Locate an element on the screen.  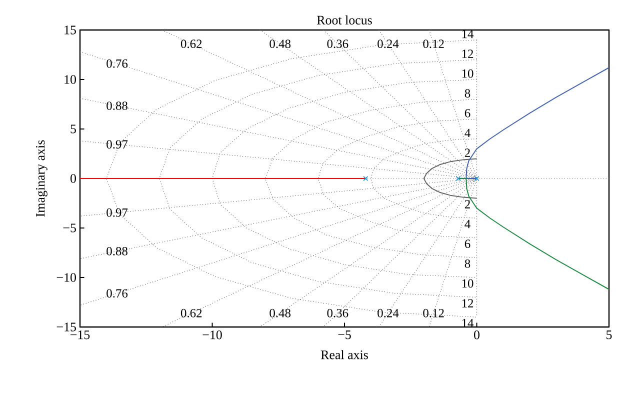
y-tick-label: 15 is located at coordinates (70, 30).